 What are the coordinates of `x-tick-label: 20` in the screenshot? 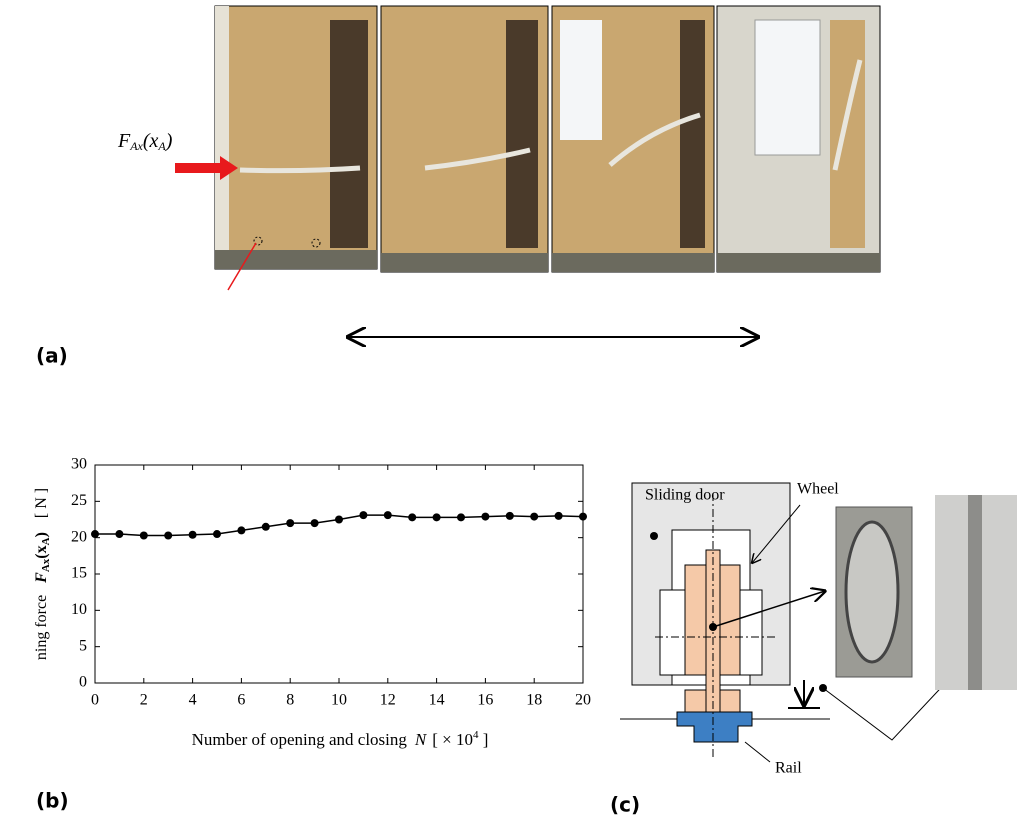 It's located at (583, 700).